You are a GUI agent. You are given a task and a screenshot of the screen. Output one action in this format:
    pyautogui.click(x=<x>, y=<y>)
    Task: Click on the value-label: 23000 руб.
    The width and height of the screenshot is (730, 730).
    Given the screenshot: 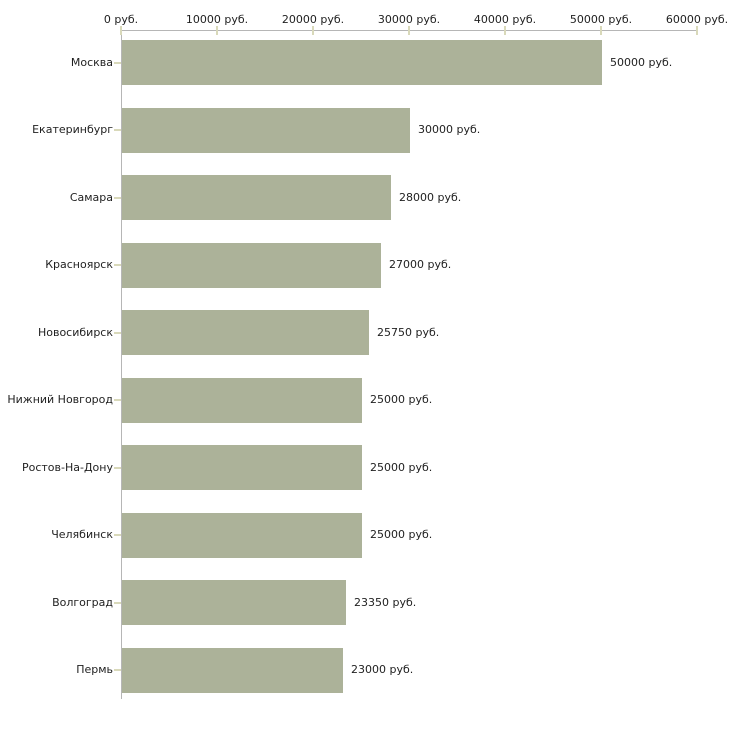 What is the action you would take?
    pyautogui.click(x=382, y=669)
    